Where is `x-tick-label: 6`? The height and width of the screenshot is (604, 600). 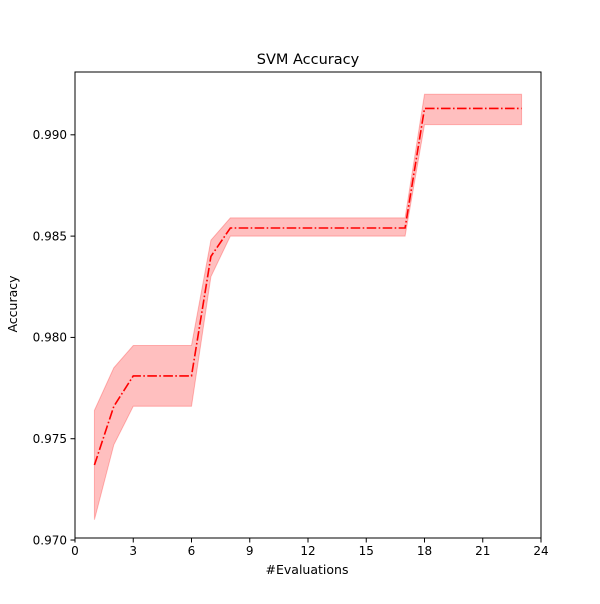 x-tick-label: 6 is located at coordinates (192, 551).